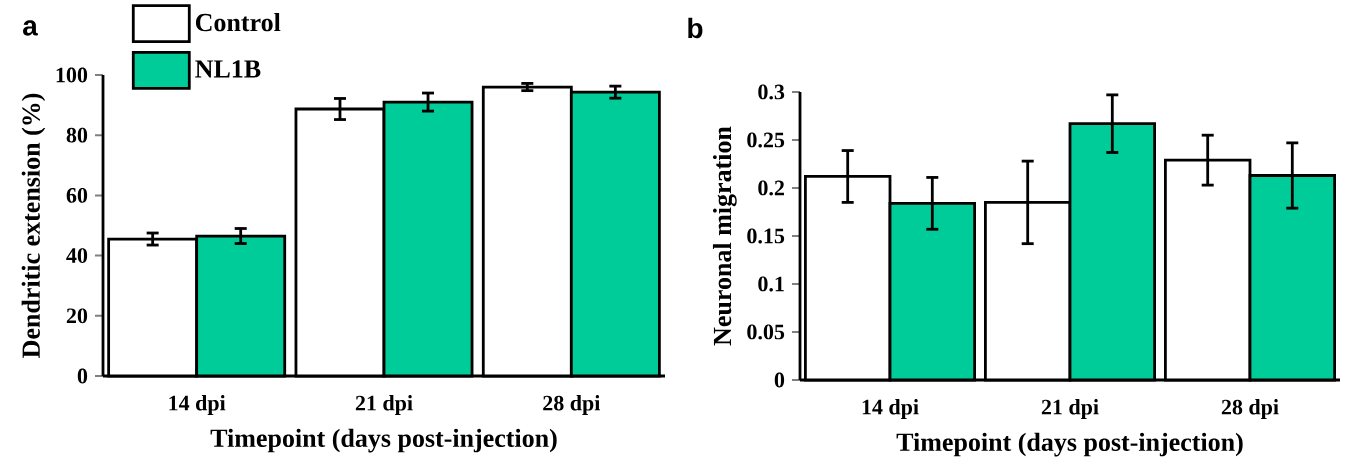 This screenshot has height=464, width=1346. Describe the element at coordinates (238, 22) in the screenshot. I see `legend-label: Control` at that location.